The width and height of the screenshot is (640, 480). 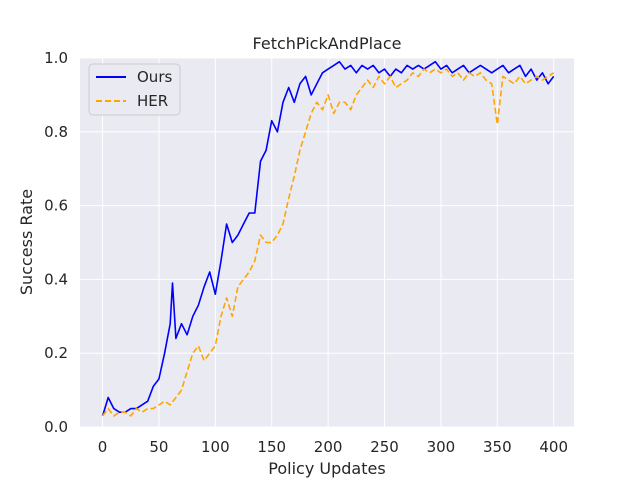 I want to click on x-axis-ticks: 0 50 100 150 200 250 300 350 400, so click(x=333, y=447).